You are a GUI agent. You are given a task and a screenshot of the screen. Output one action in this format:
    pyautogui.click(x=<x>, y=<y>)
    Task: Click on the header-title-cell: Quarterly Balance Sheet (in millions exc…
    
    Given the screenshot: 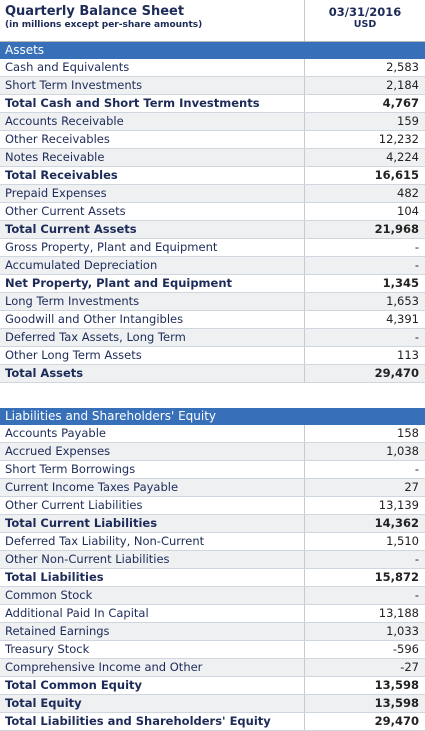 What is the action you would take?
    pyautogui.click(x=152, y=20)
    